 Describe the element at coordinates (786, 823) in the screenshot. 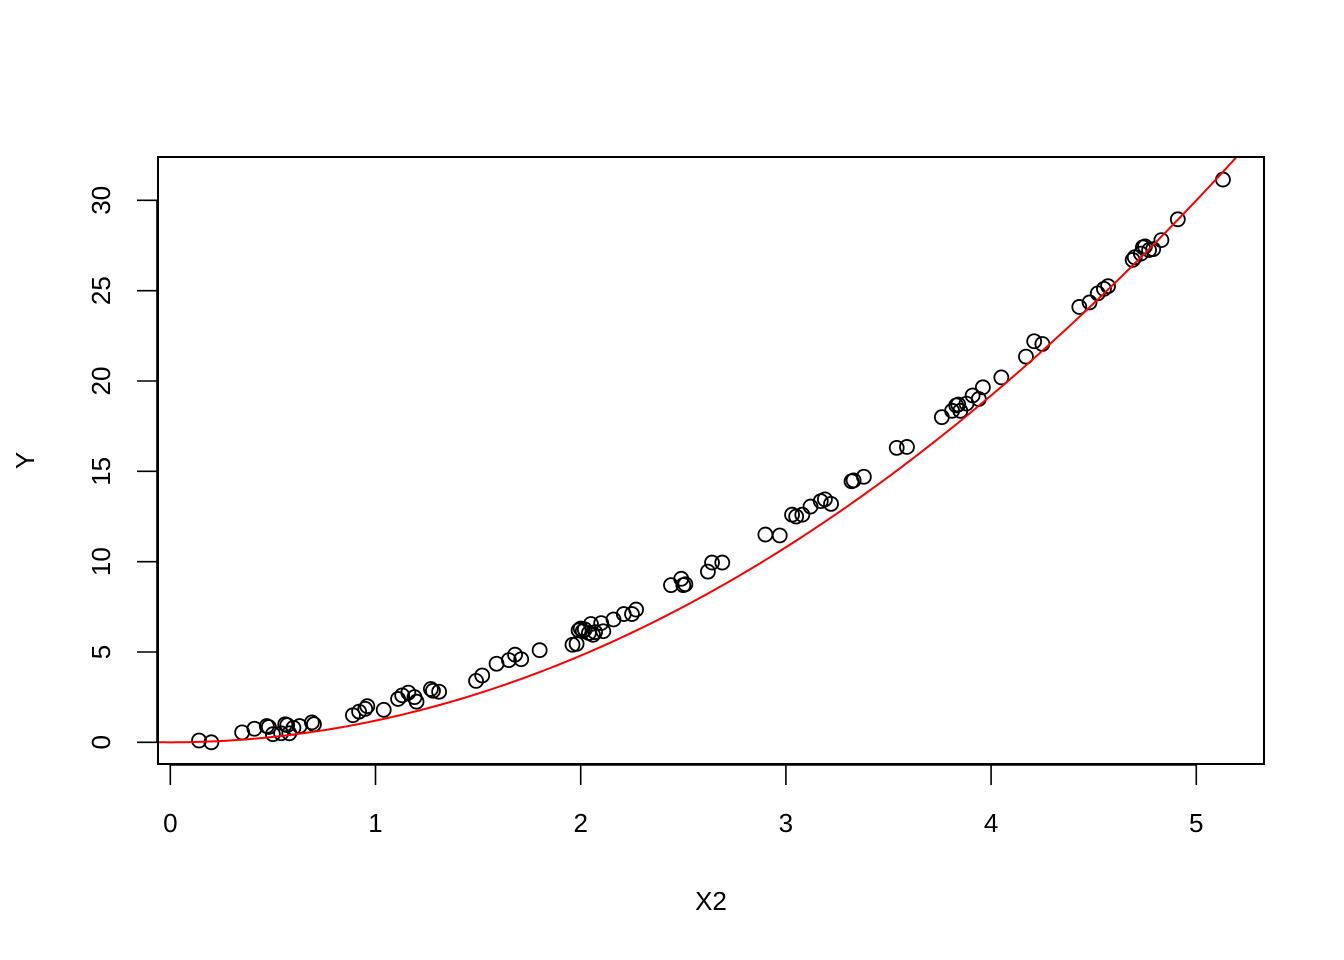

I see `x-tick-label: 3` at that location.